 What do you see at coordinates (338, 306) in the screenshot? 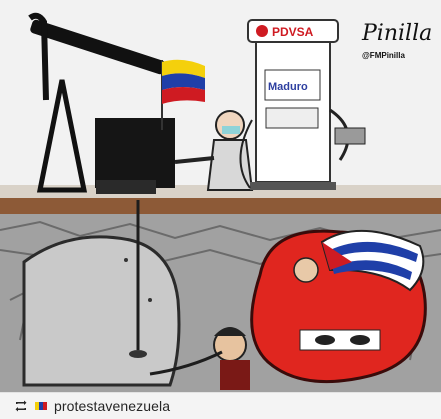
I see `red-blob-character` at bounding box center [338, 306].